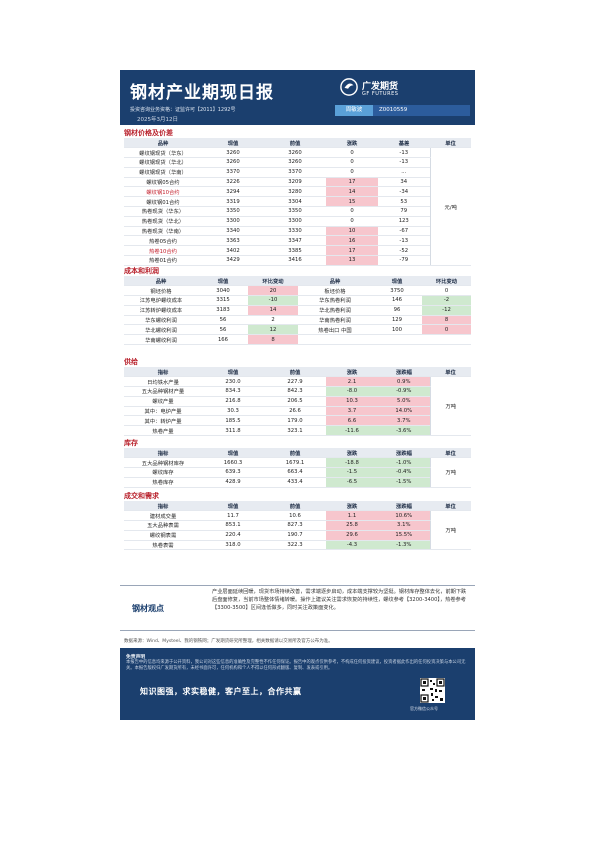 The image size is (595, 842). What do you see at coordinates (273, 320) in the screenshot?
I see `table-cell: 2` at bounding box center [273, 320].